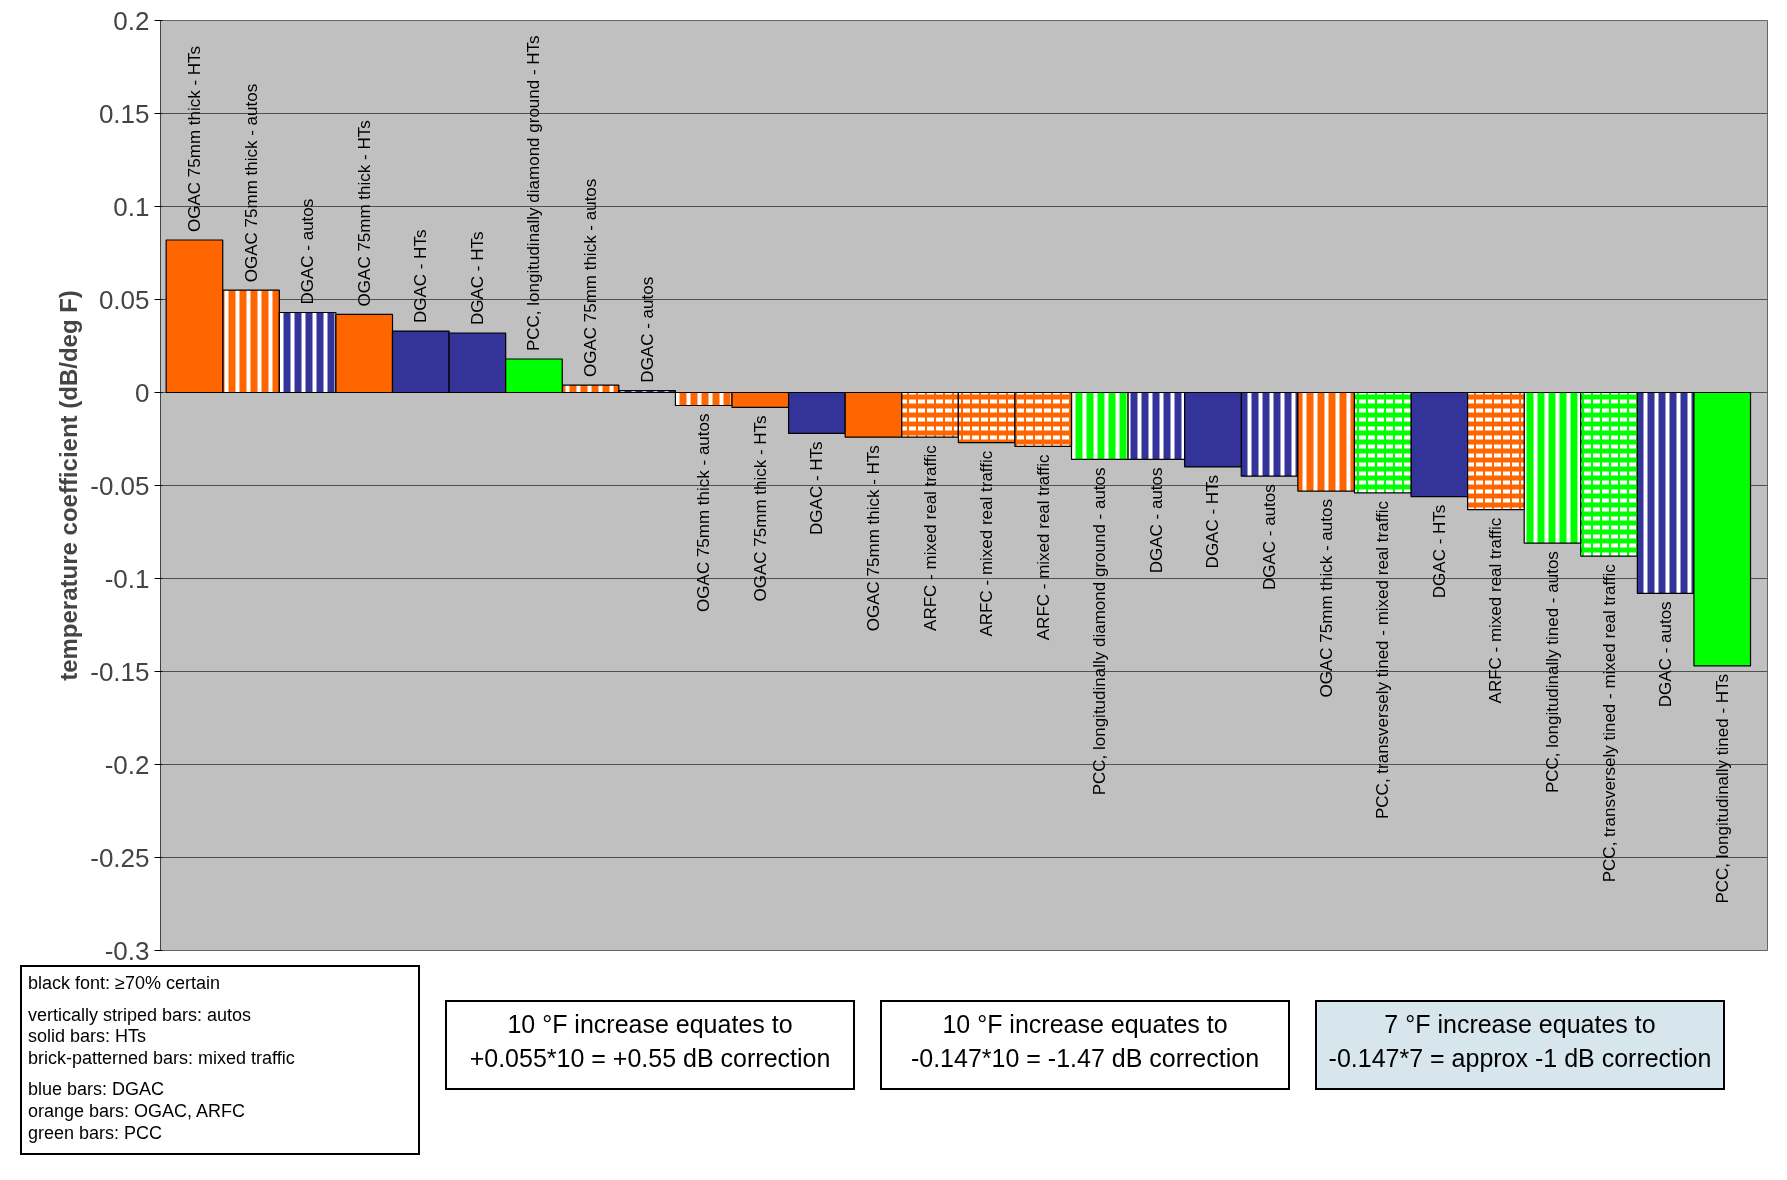  I want to click on text: brick-patterned bars: mixed traffic, so click(161, 1058).